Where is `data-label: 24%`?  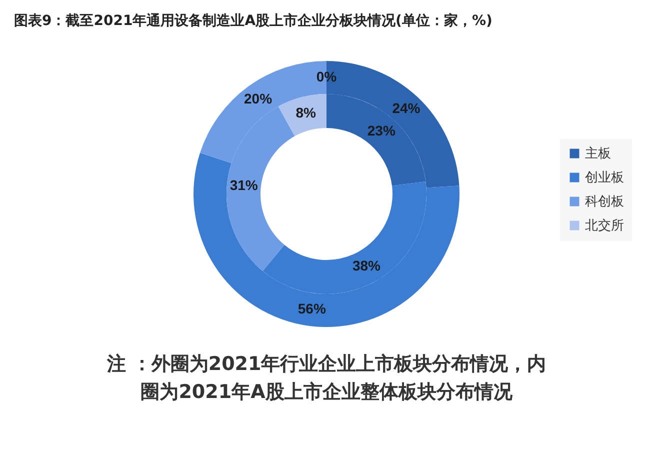 data-label: 24% is located at coordinates (406, 108).